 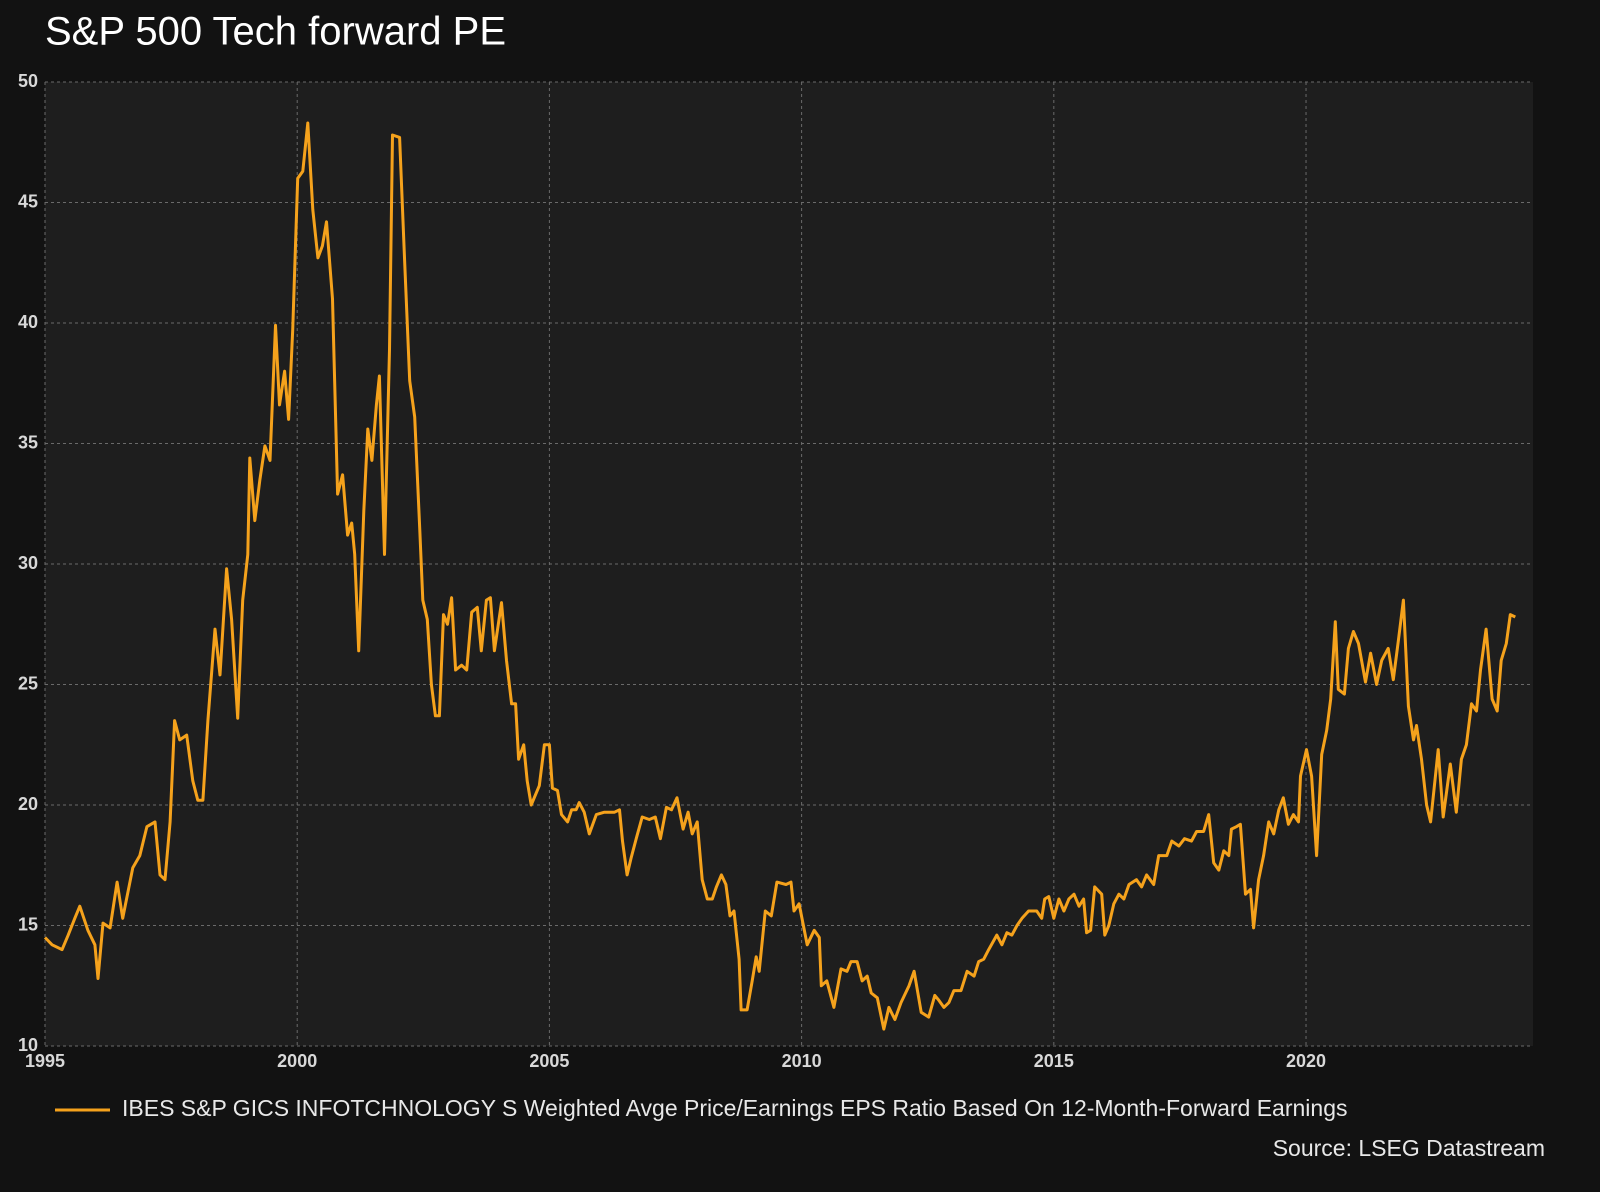 What do you see at coordinates (28, 804) in the screenshot?
I see `y-tick-label: 20` at bounding box center [28, 804].